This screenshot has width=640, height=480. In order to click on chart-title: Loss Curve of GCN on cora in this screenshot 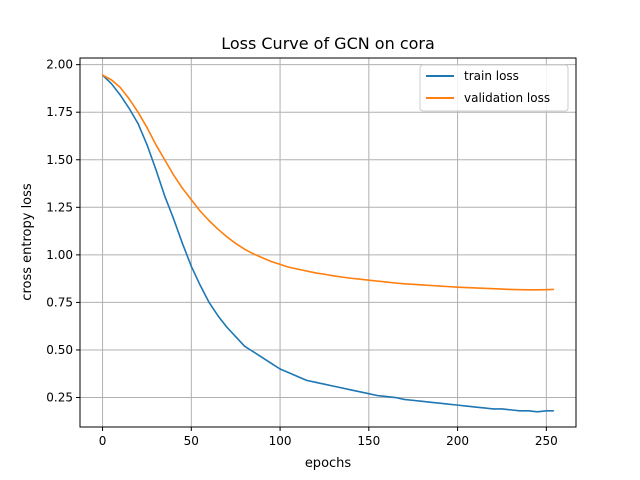, I will do `click(328, 43)`.